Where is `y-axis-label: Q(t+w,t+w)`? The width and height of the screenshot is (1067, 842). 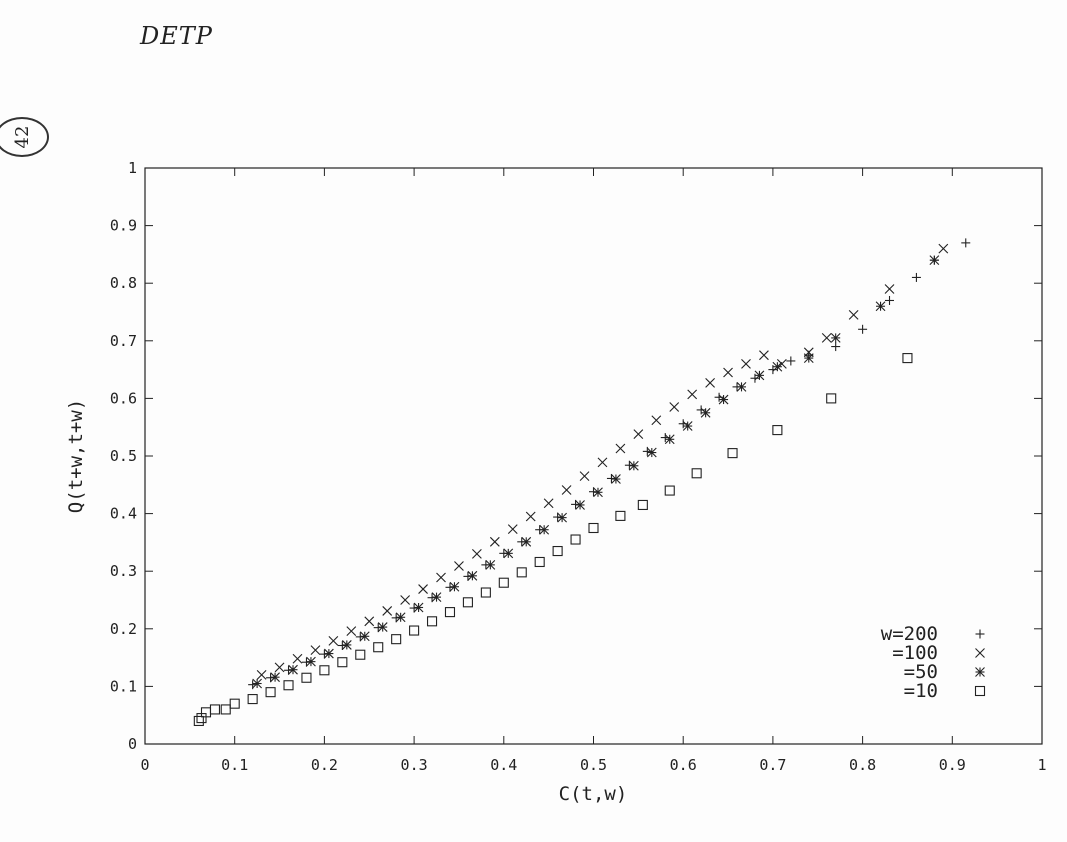 y-axis-label: Q(t+w,t+w) is located at coordinates (76, 456).